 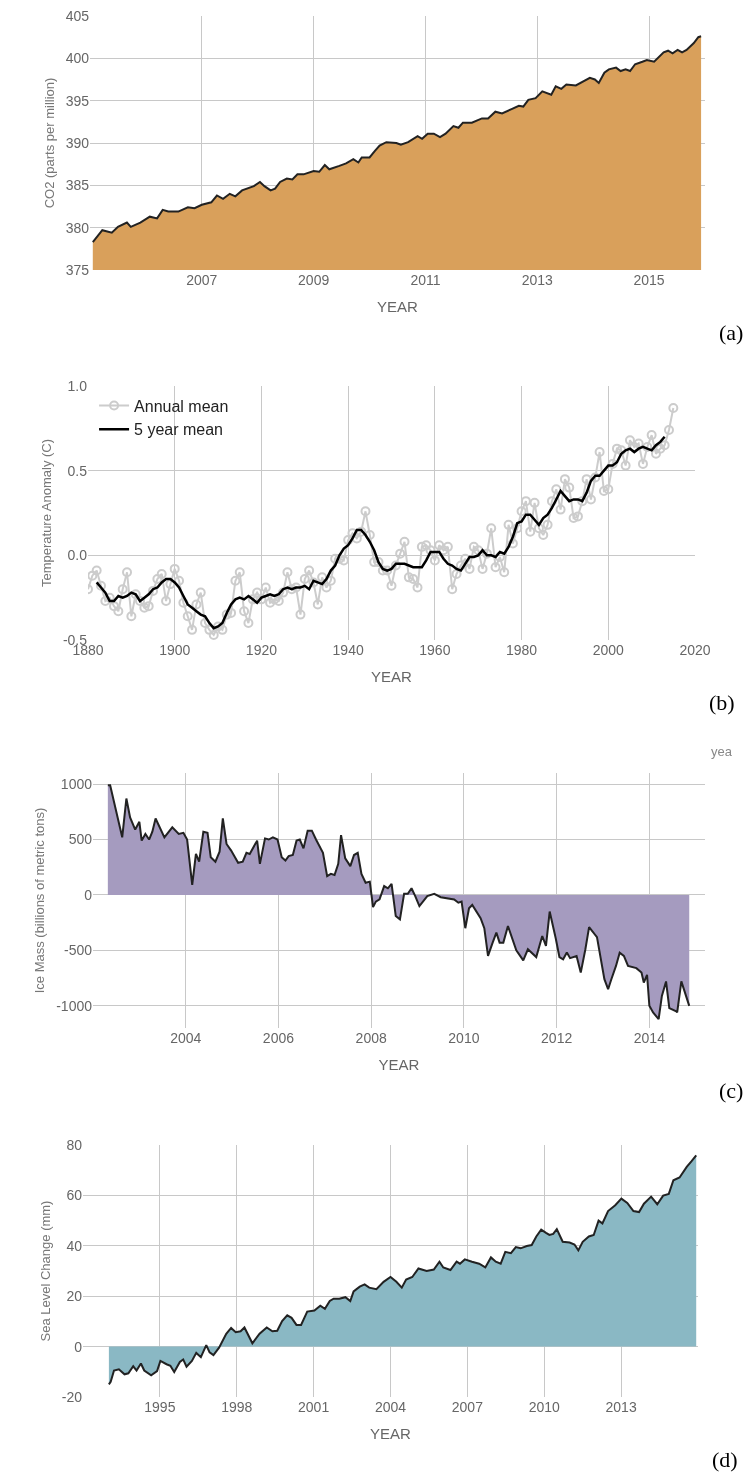 What do you see at coordinates (649, 1038) in the screenshot?
I see `x-tick-label: 2014` at bounding box center [649, 1038].